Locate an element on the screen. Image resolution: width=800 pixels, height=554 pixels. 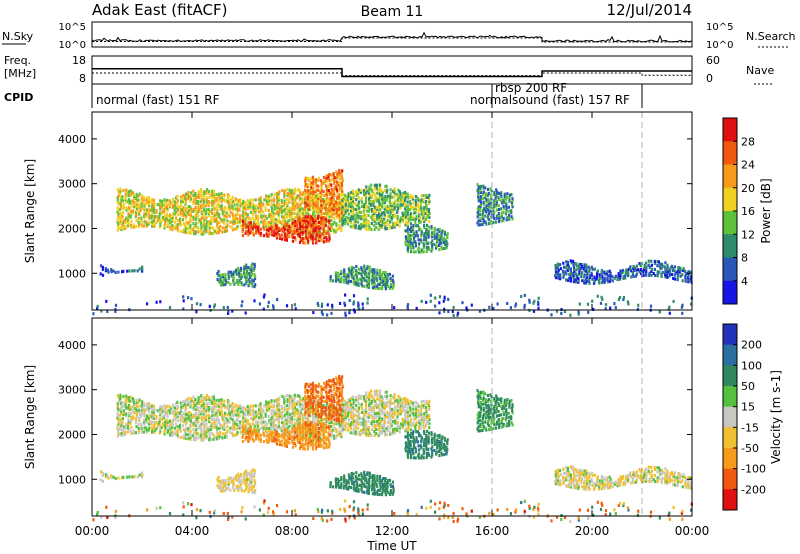
colorbar-tick-label: 12 is located at coordinates (748, 234).